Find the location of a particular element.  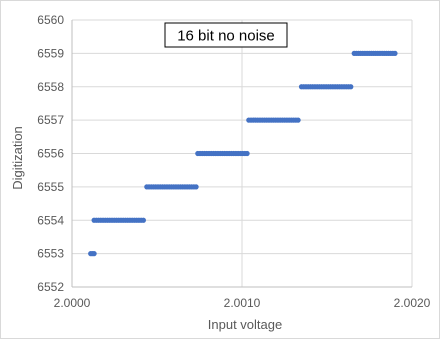

x-tick-label: 2.0020 is located at coordinates (412, 303).